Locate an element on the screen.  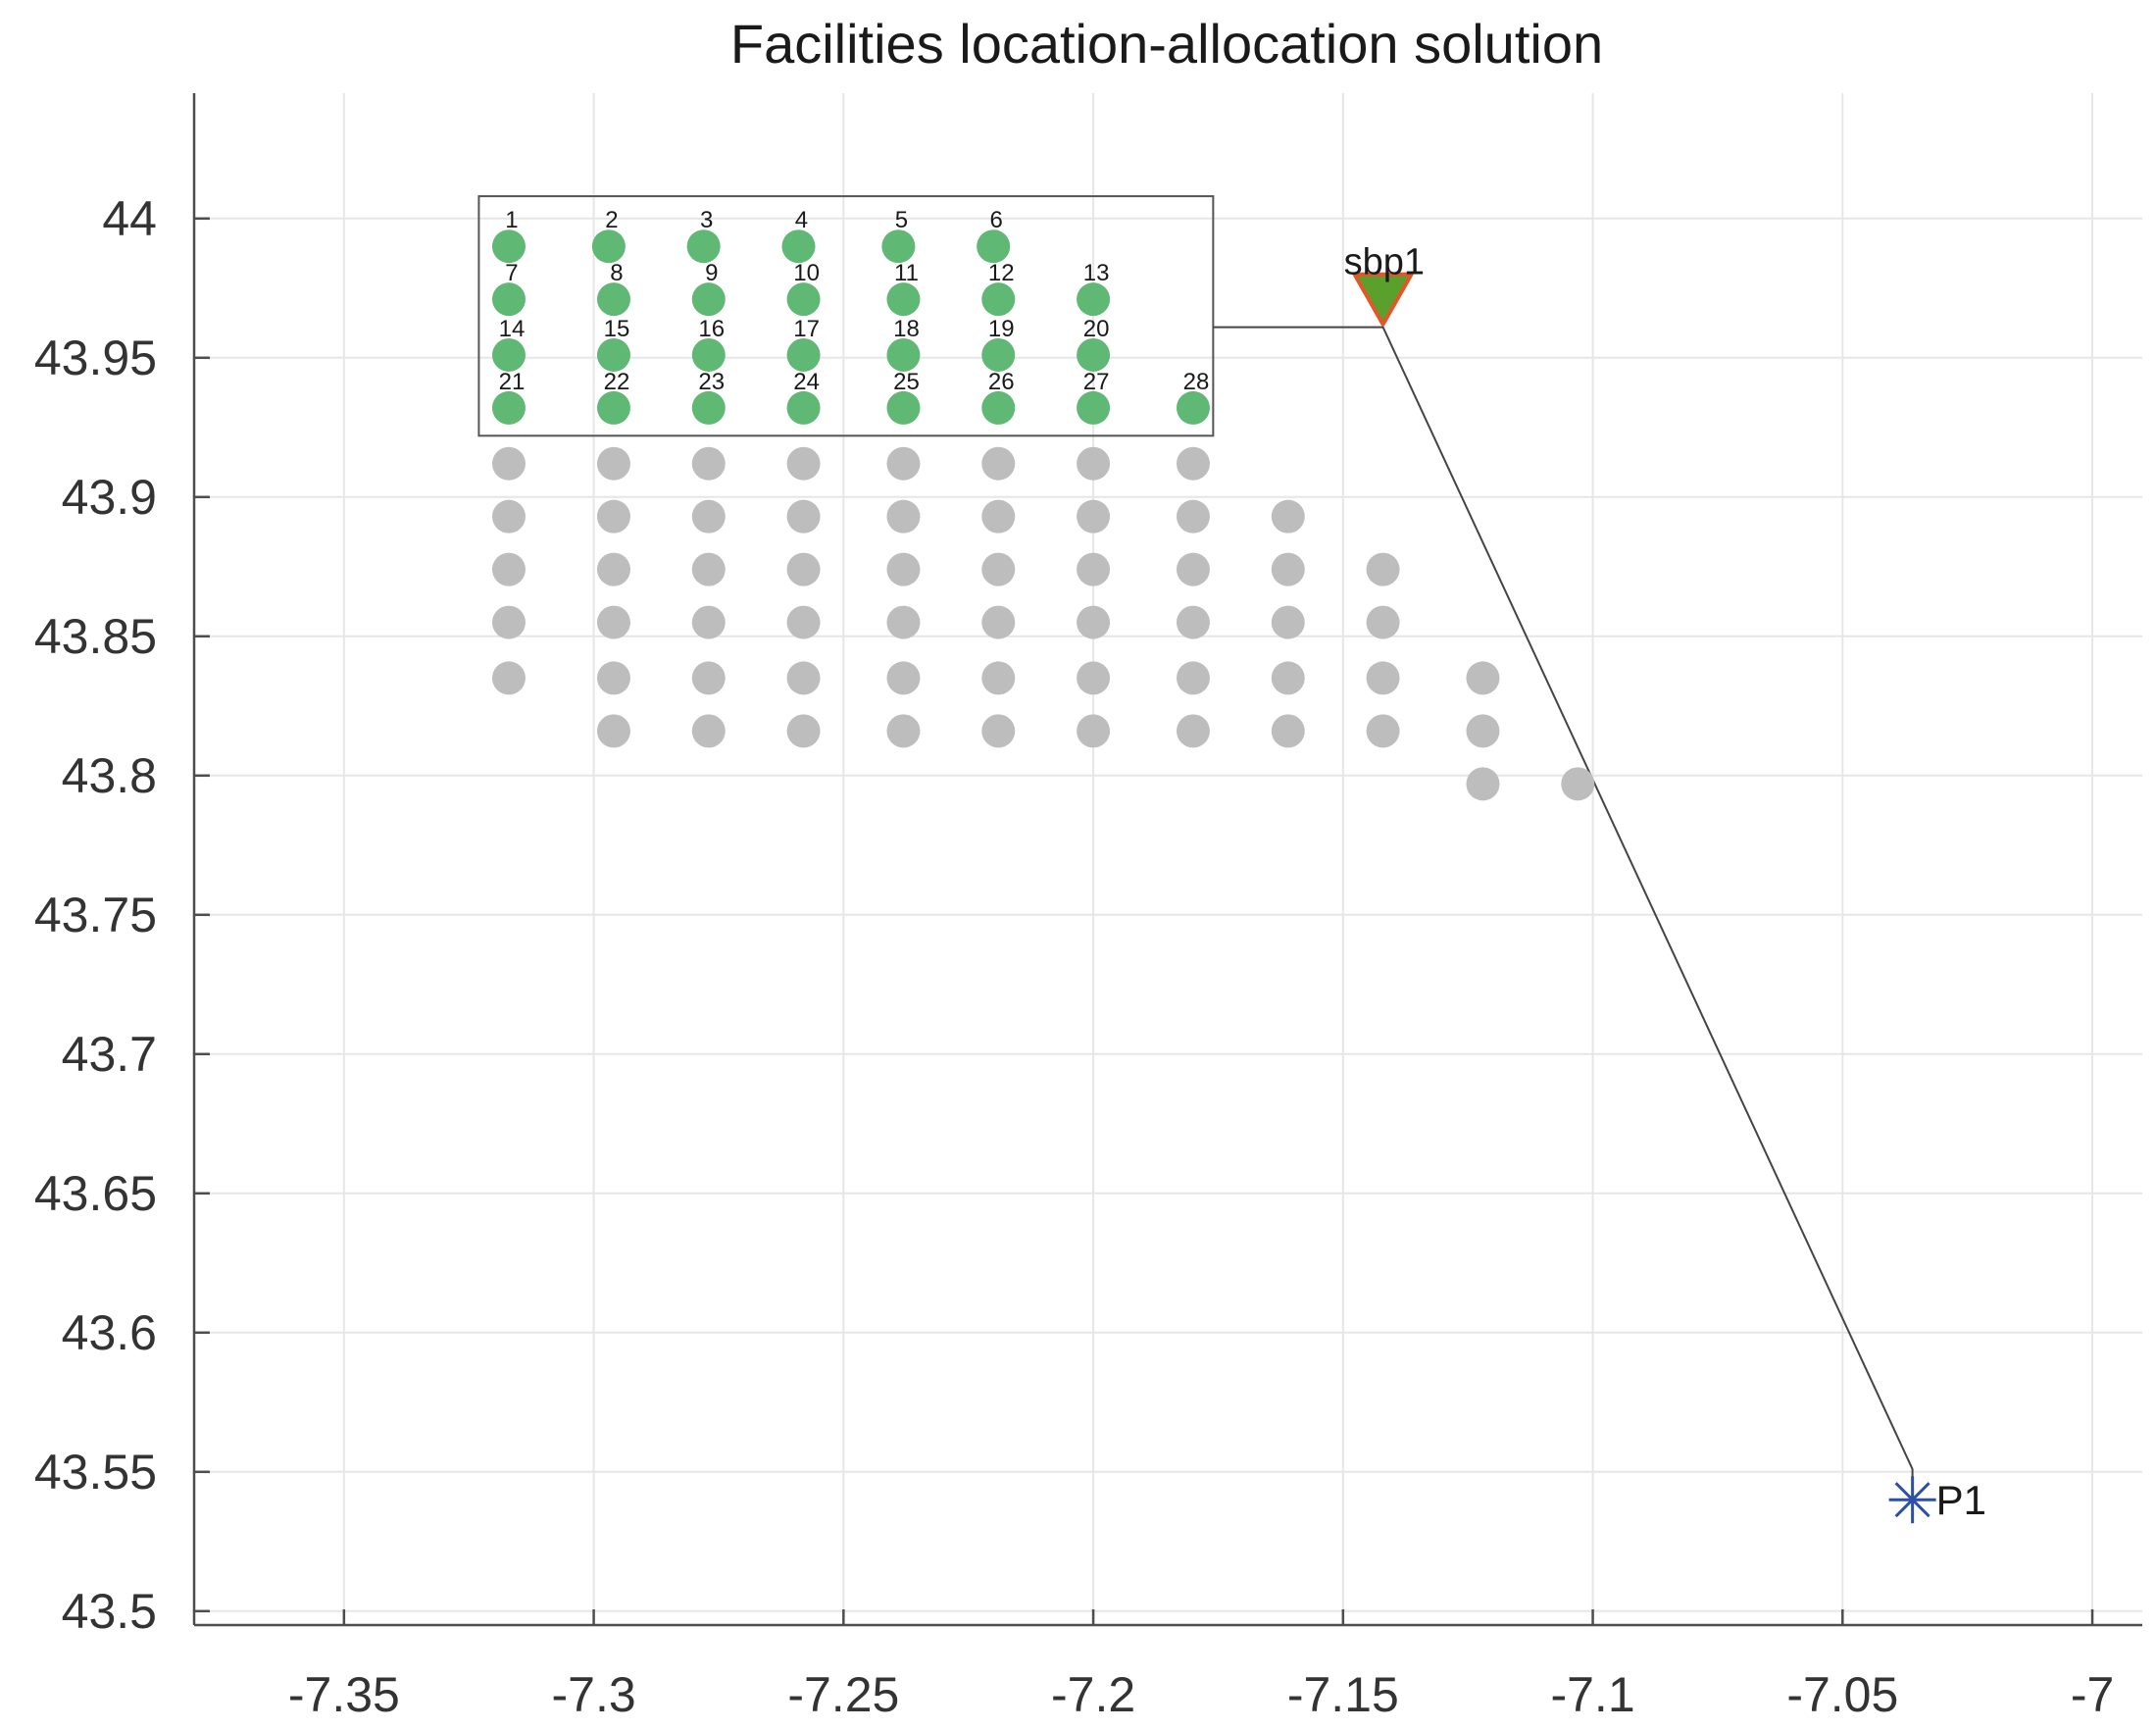
assigned-point-label: 2 is located at coordinates (611, 220).